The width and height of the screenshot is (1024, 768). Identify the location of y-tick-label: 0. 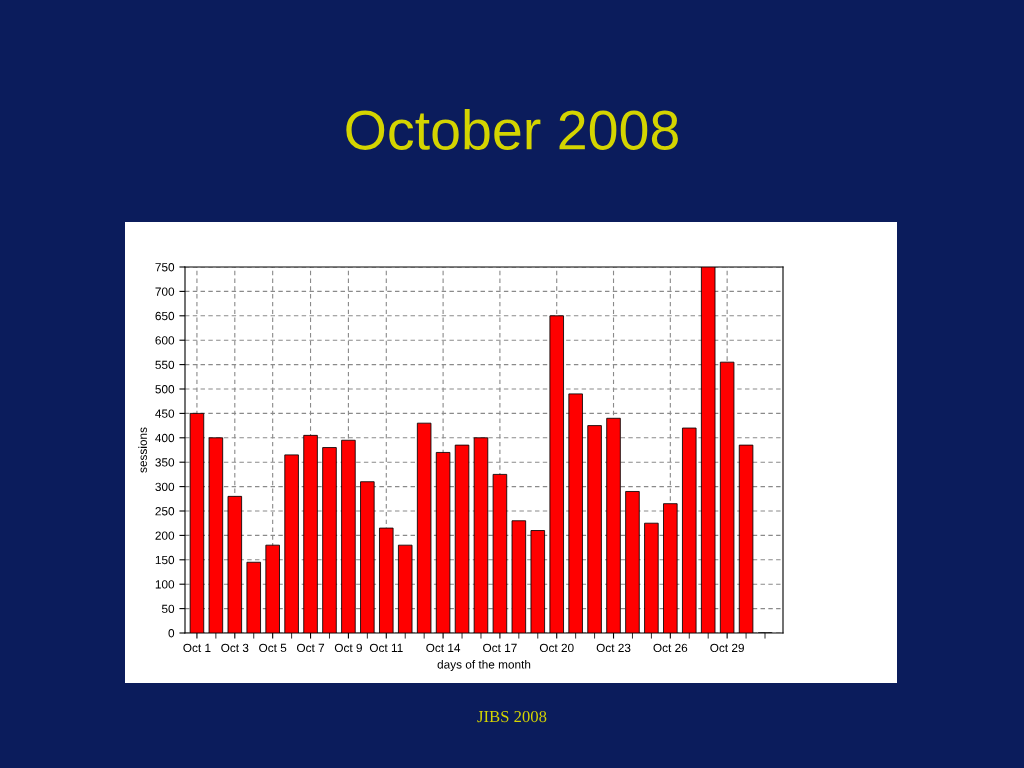
(171, 633).